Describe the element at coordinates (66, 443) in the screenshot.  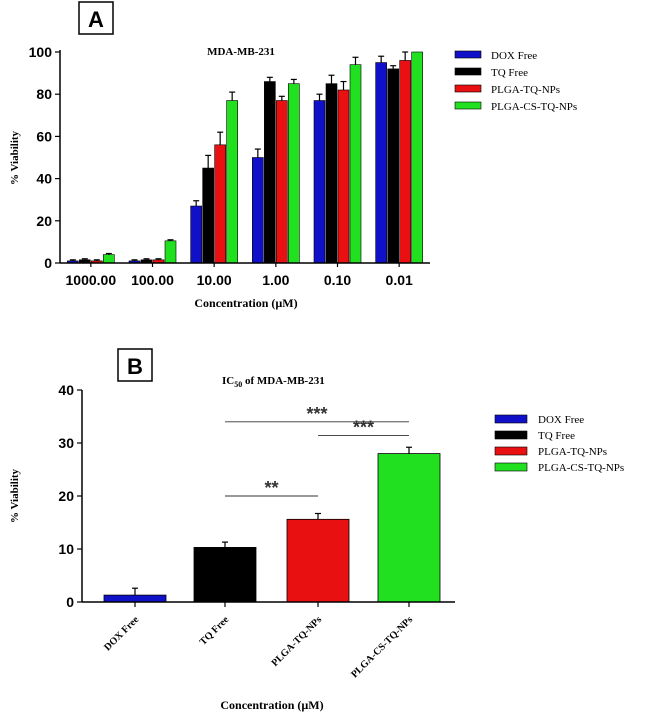
I see `y-tick-label: 30` at that location.